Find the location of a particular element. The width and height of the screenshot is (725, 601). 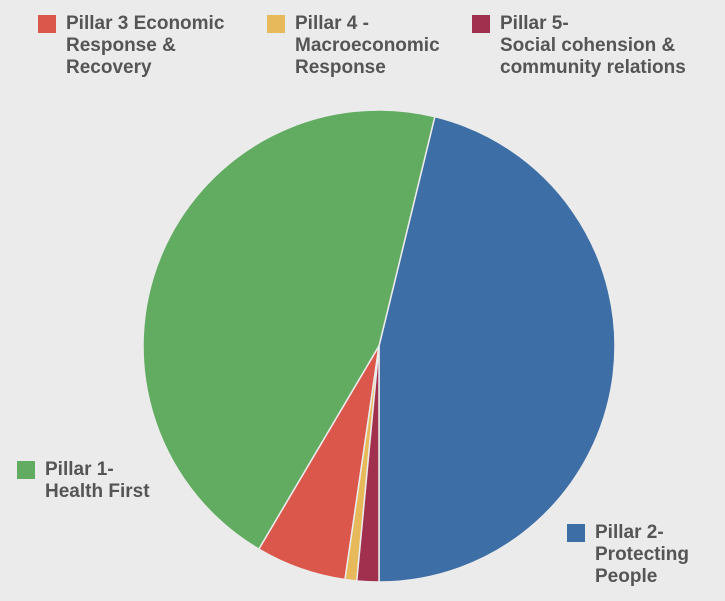

legend-item-pillar-3: Pillar 3 Economic Response & Recovery is located at coordinates (153, 46).